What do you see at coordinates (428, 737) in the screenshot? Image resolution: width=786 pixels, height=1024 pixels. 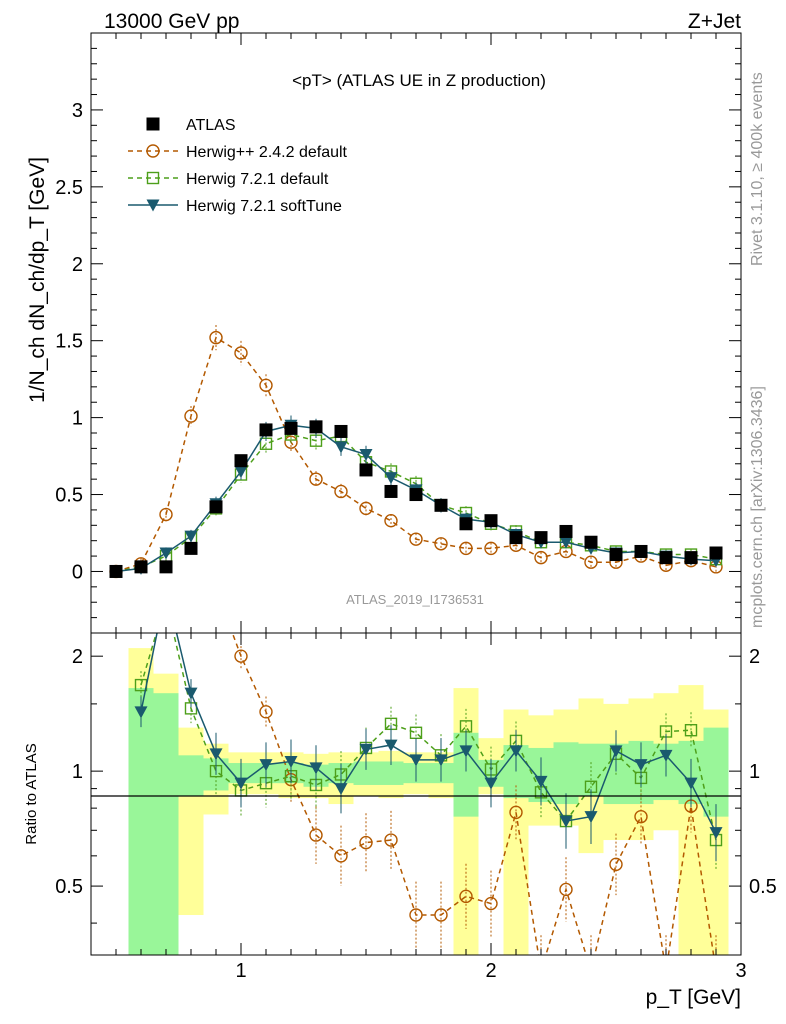 I see `ratio-line-herwig-7-2-1-default` at bounding box center [428, 737].